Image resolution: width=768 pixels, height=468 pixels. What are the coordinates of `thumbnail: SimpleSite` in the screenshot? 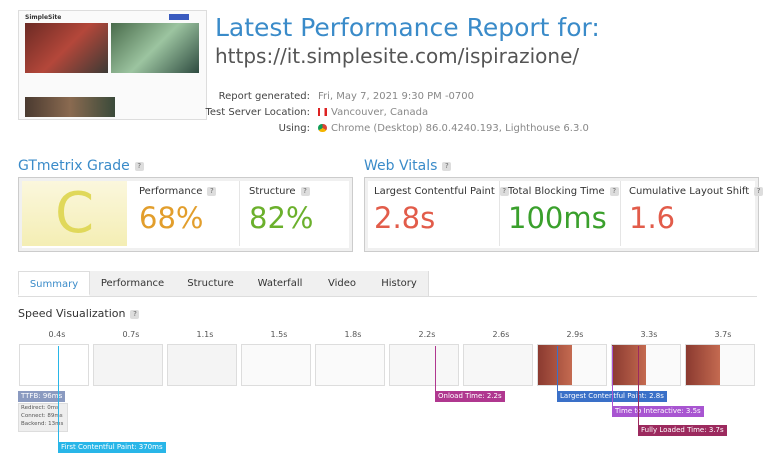 It's located at (112, 65).